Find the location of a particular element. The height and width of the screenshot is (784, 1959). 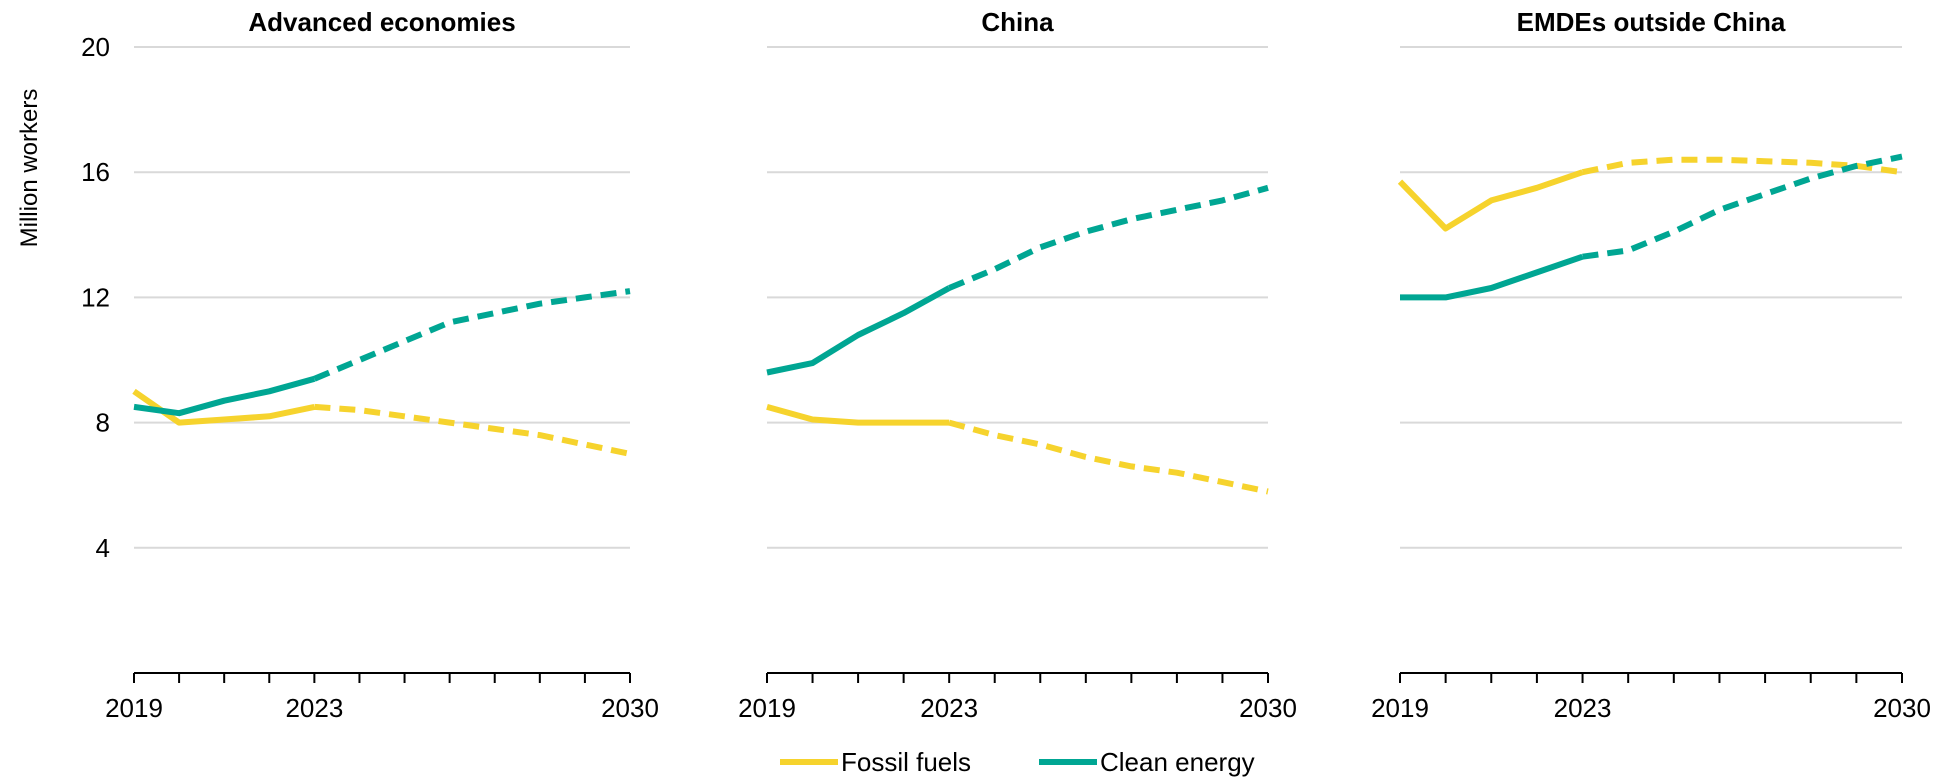

y-tick-label: 12 is located at coordinates (95, 297).